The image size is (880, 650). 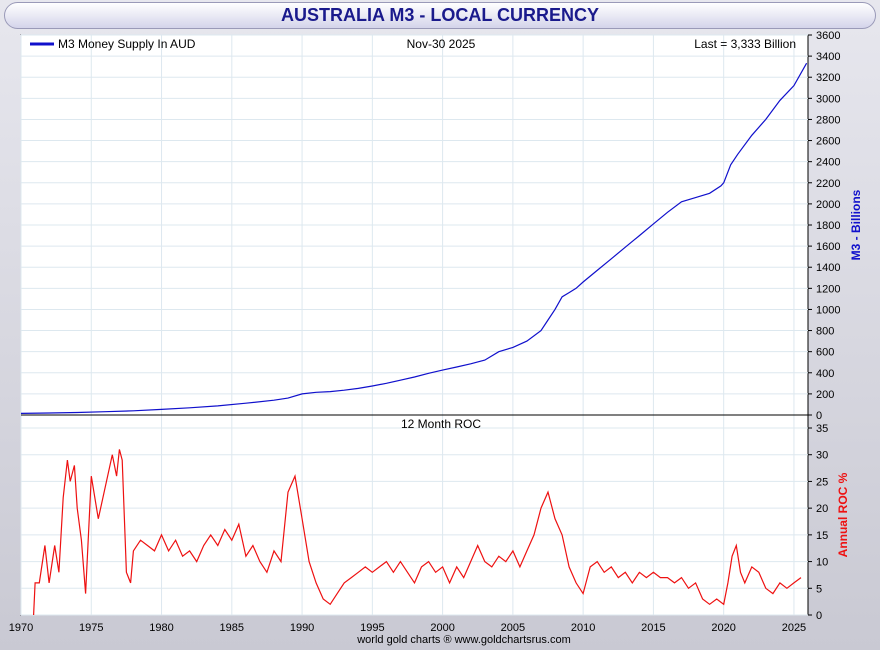 What do you see at coordinates (822, 563) in the screenshot?
I see `y-tick-label: 10` at bounding box center [822, 563].